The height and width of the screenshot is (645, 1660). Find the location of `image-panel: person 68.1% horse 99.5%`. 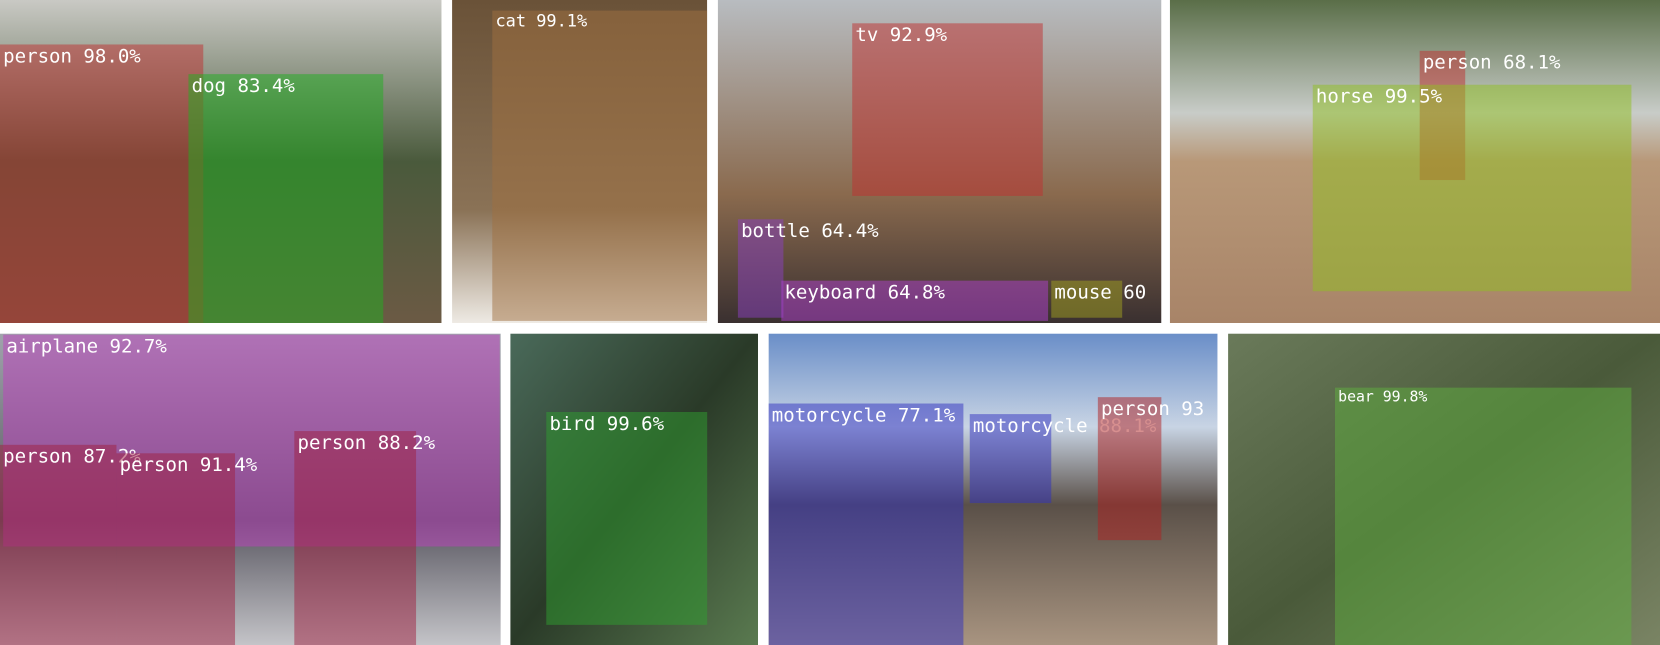

image-panel: person 68.1% horse 99.5% is located at coordinates (1414, 162).